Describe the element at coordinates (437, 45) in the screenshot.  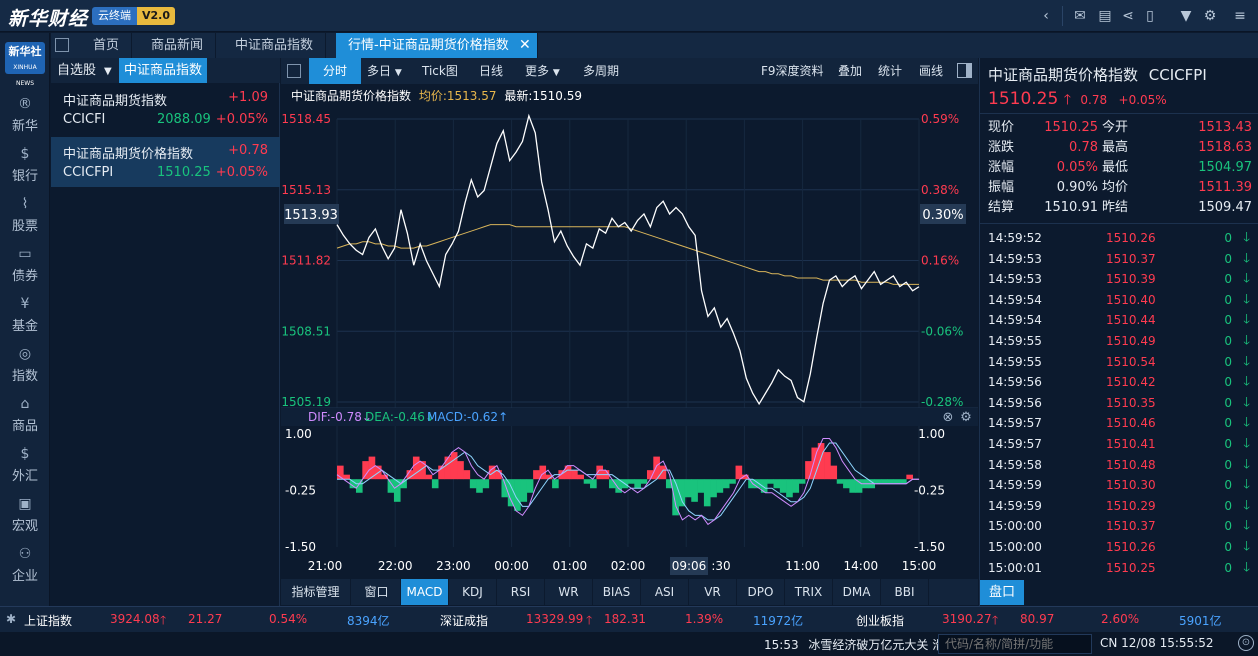
I see `tab-quote: 行情-中证商品期货价格指数 ✕` at that location.